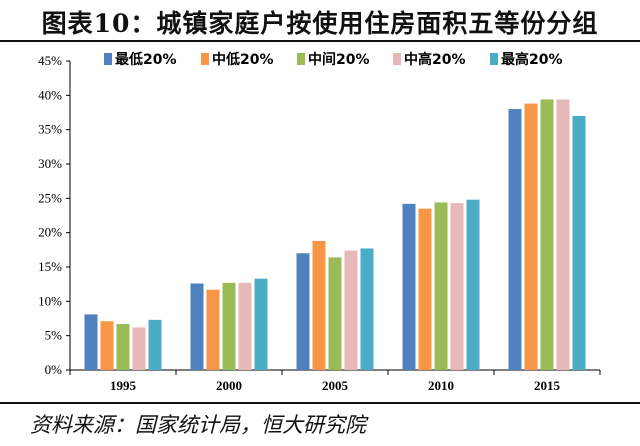 The height and width of the screenshot is (446, 640). What do you see at coordinates (198, 425) in the screenshot?
I see `source-note: 资料来源：国家统计局，恒大研究院` at bounding box center [198, 425].